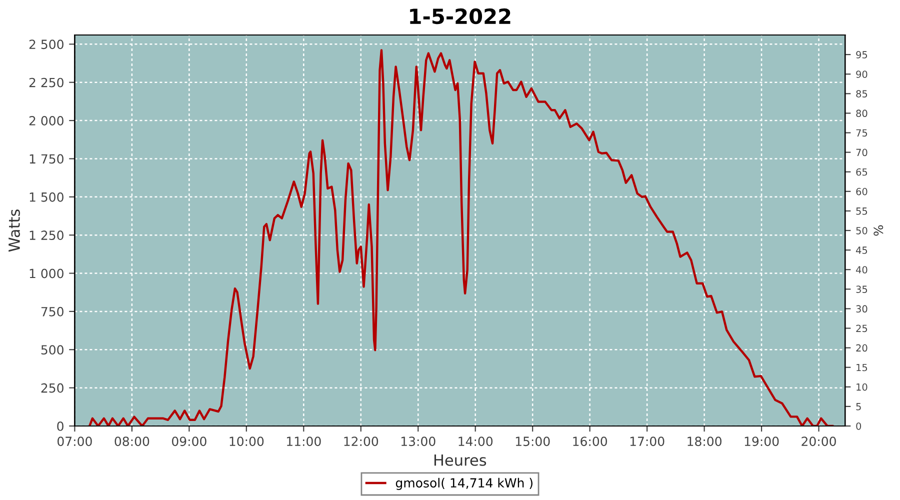 The width and height of the screenshot is (900, 500). Describe the element at coordinates (862, 172) in the screenshot. I see `y2-tick-label: 65` at that location.